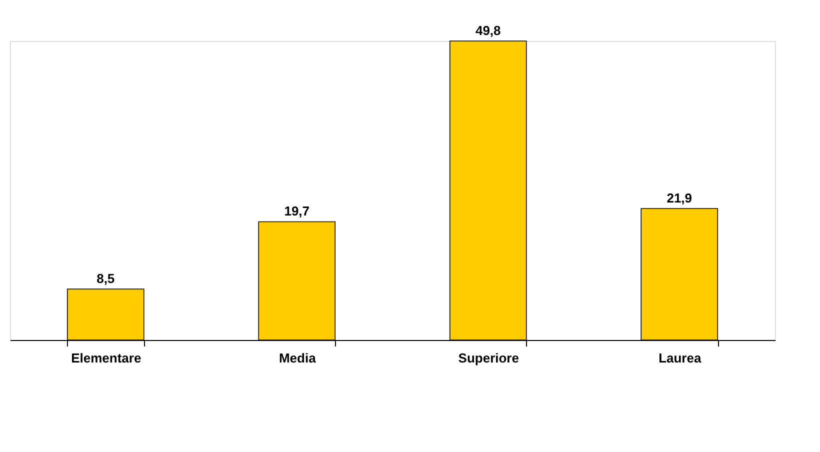 The image size is (820, 452). I want to click on data-label: 19,7, so click(297, 211).